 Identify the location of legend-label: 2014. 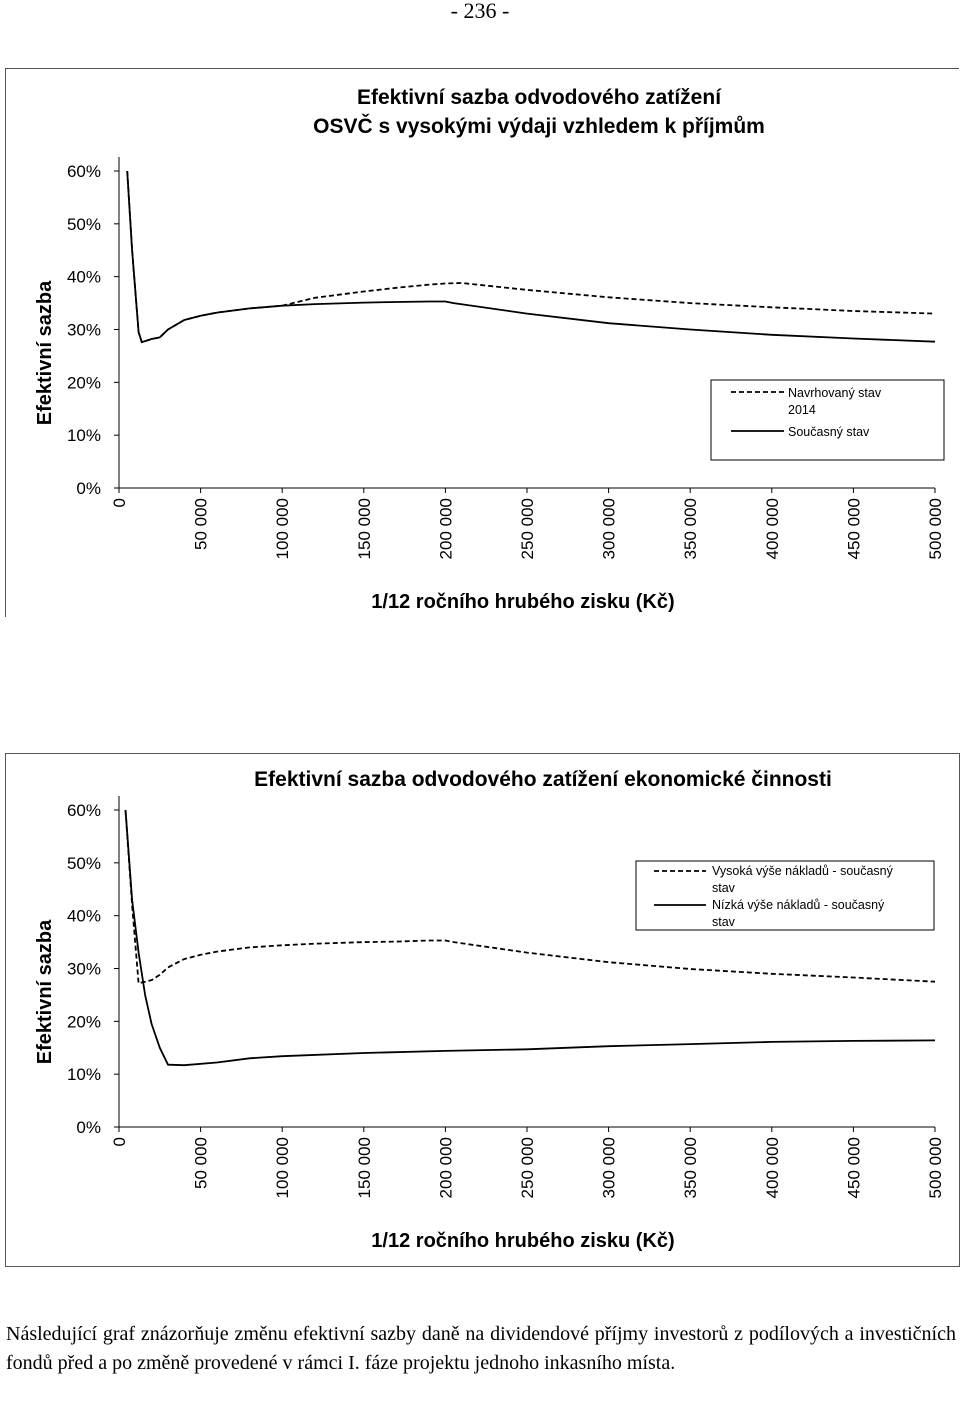
(802, 410).